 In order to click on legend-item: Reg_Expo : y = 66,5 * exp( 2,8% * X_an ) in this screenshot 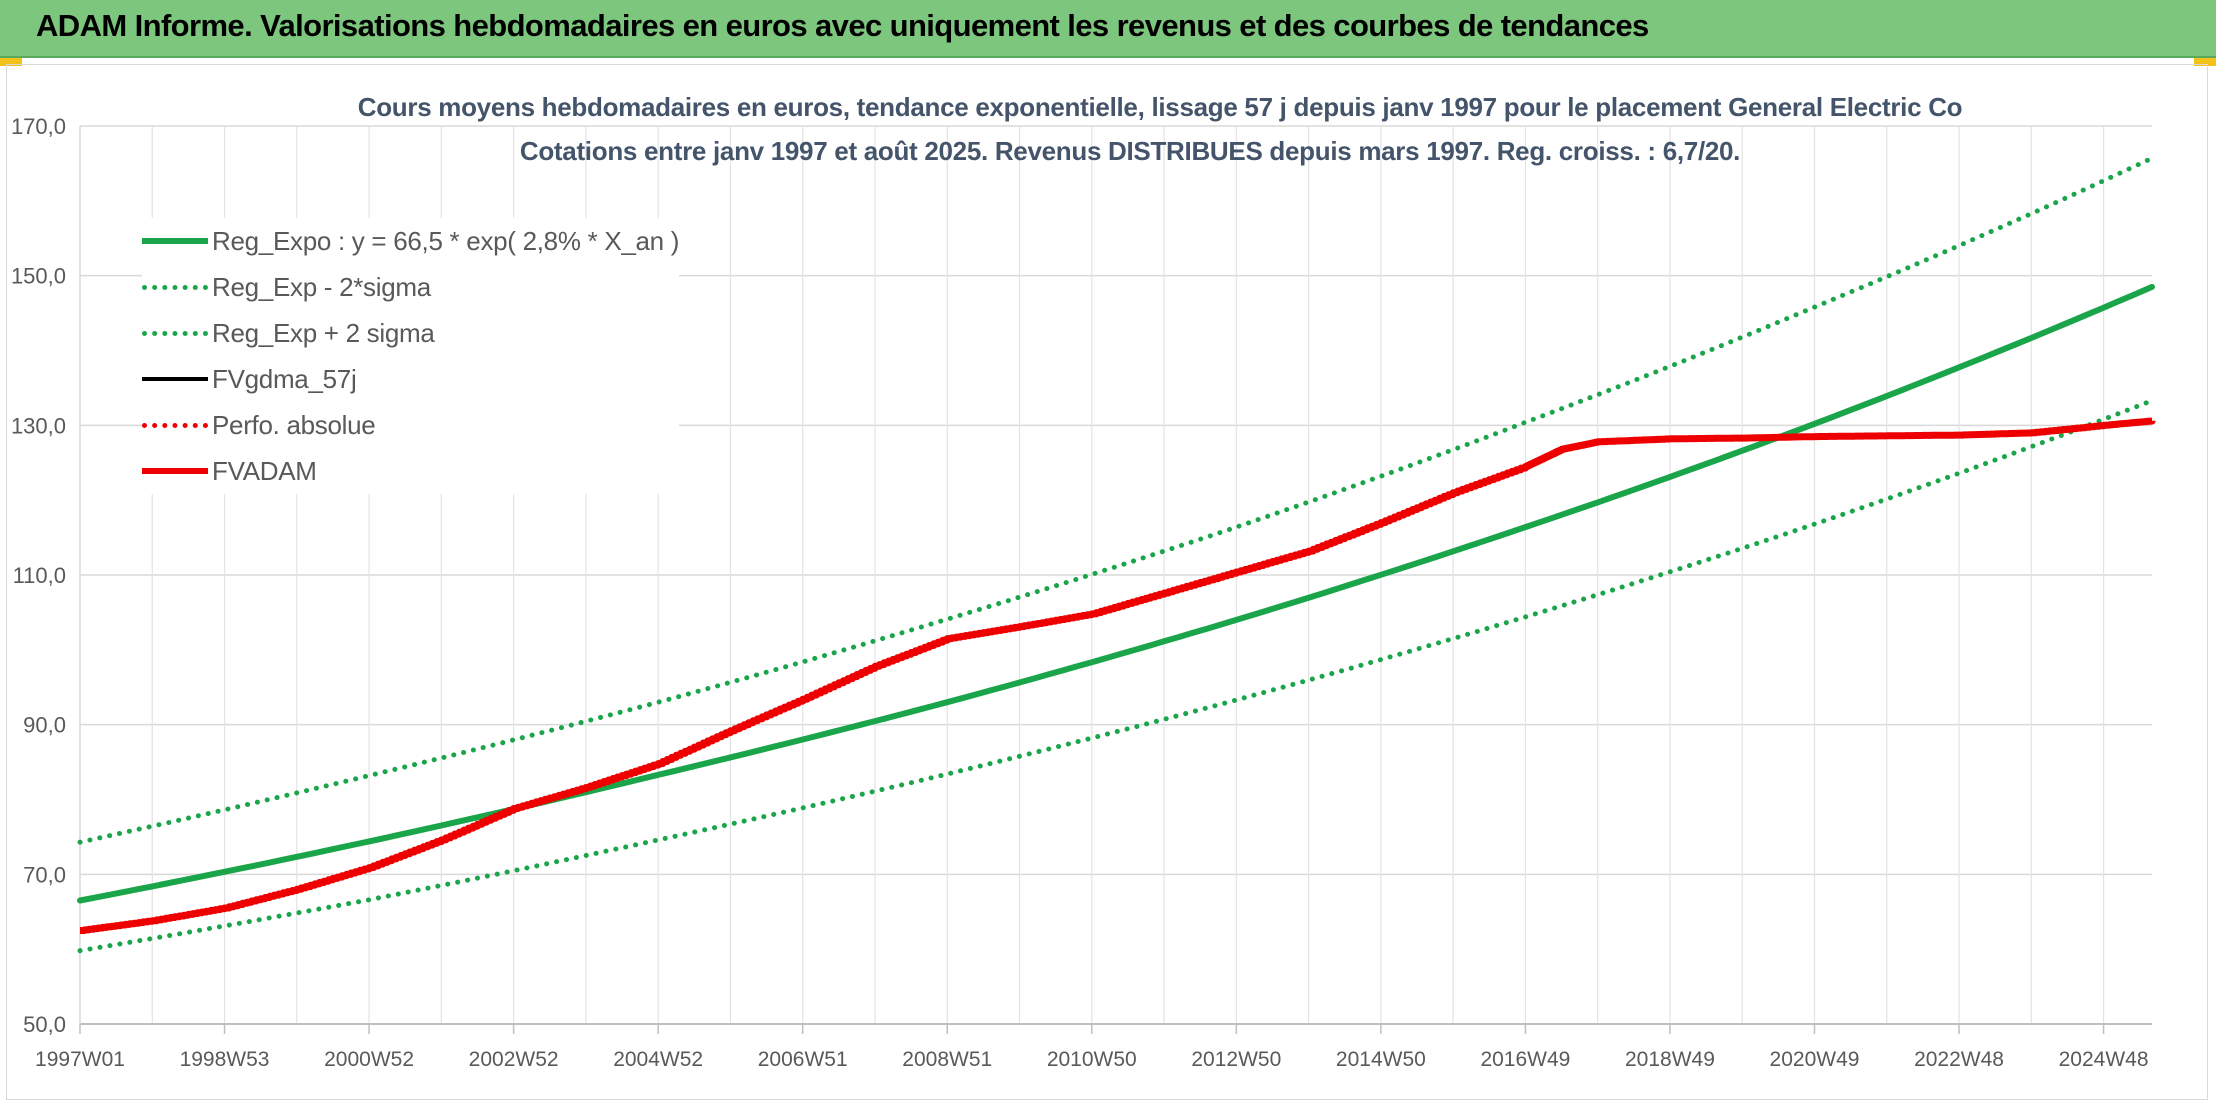, I will do `click(410, 241)`.